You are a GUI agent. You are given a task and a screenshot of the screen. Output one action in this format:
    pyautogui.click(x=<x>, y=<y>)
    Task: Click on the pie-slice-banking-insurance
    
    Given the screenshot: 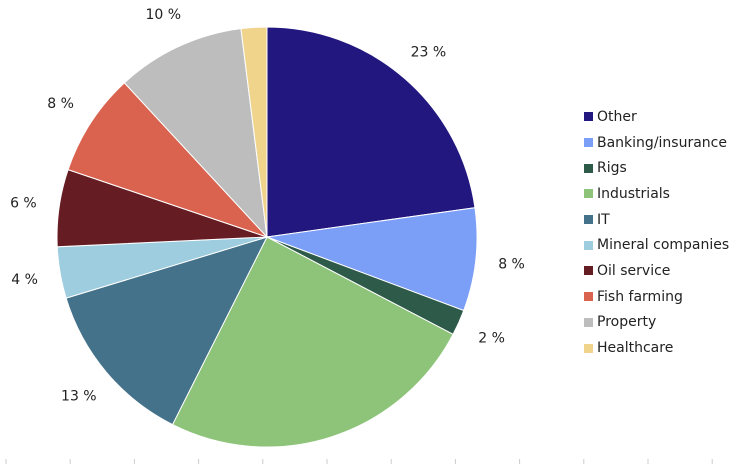 What is the action you would take?
    pyautogui.click(x=372, y=259)
    